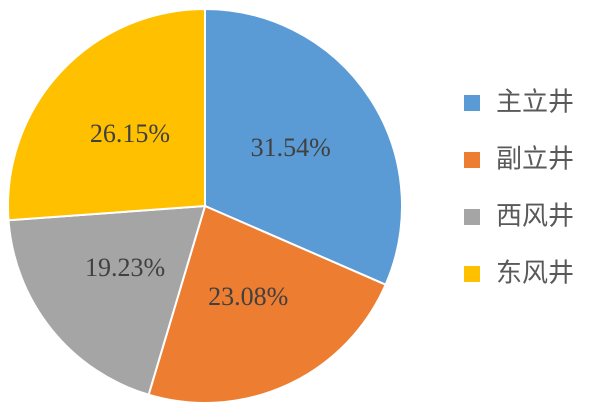 The height and width of the screenshot is (408, 606). I want to click on legend-label: 西风井, so click(535, 217).